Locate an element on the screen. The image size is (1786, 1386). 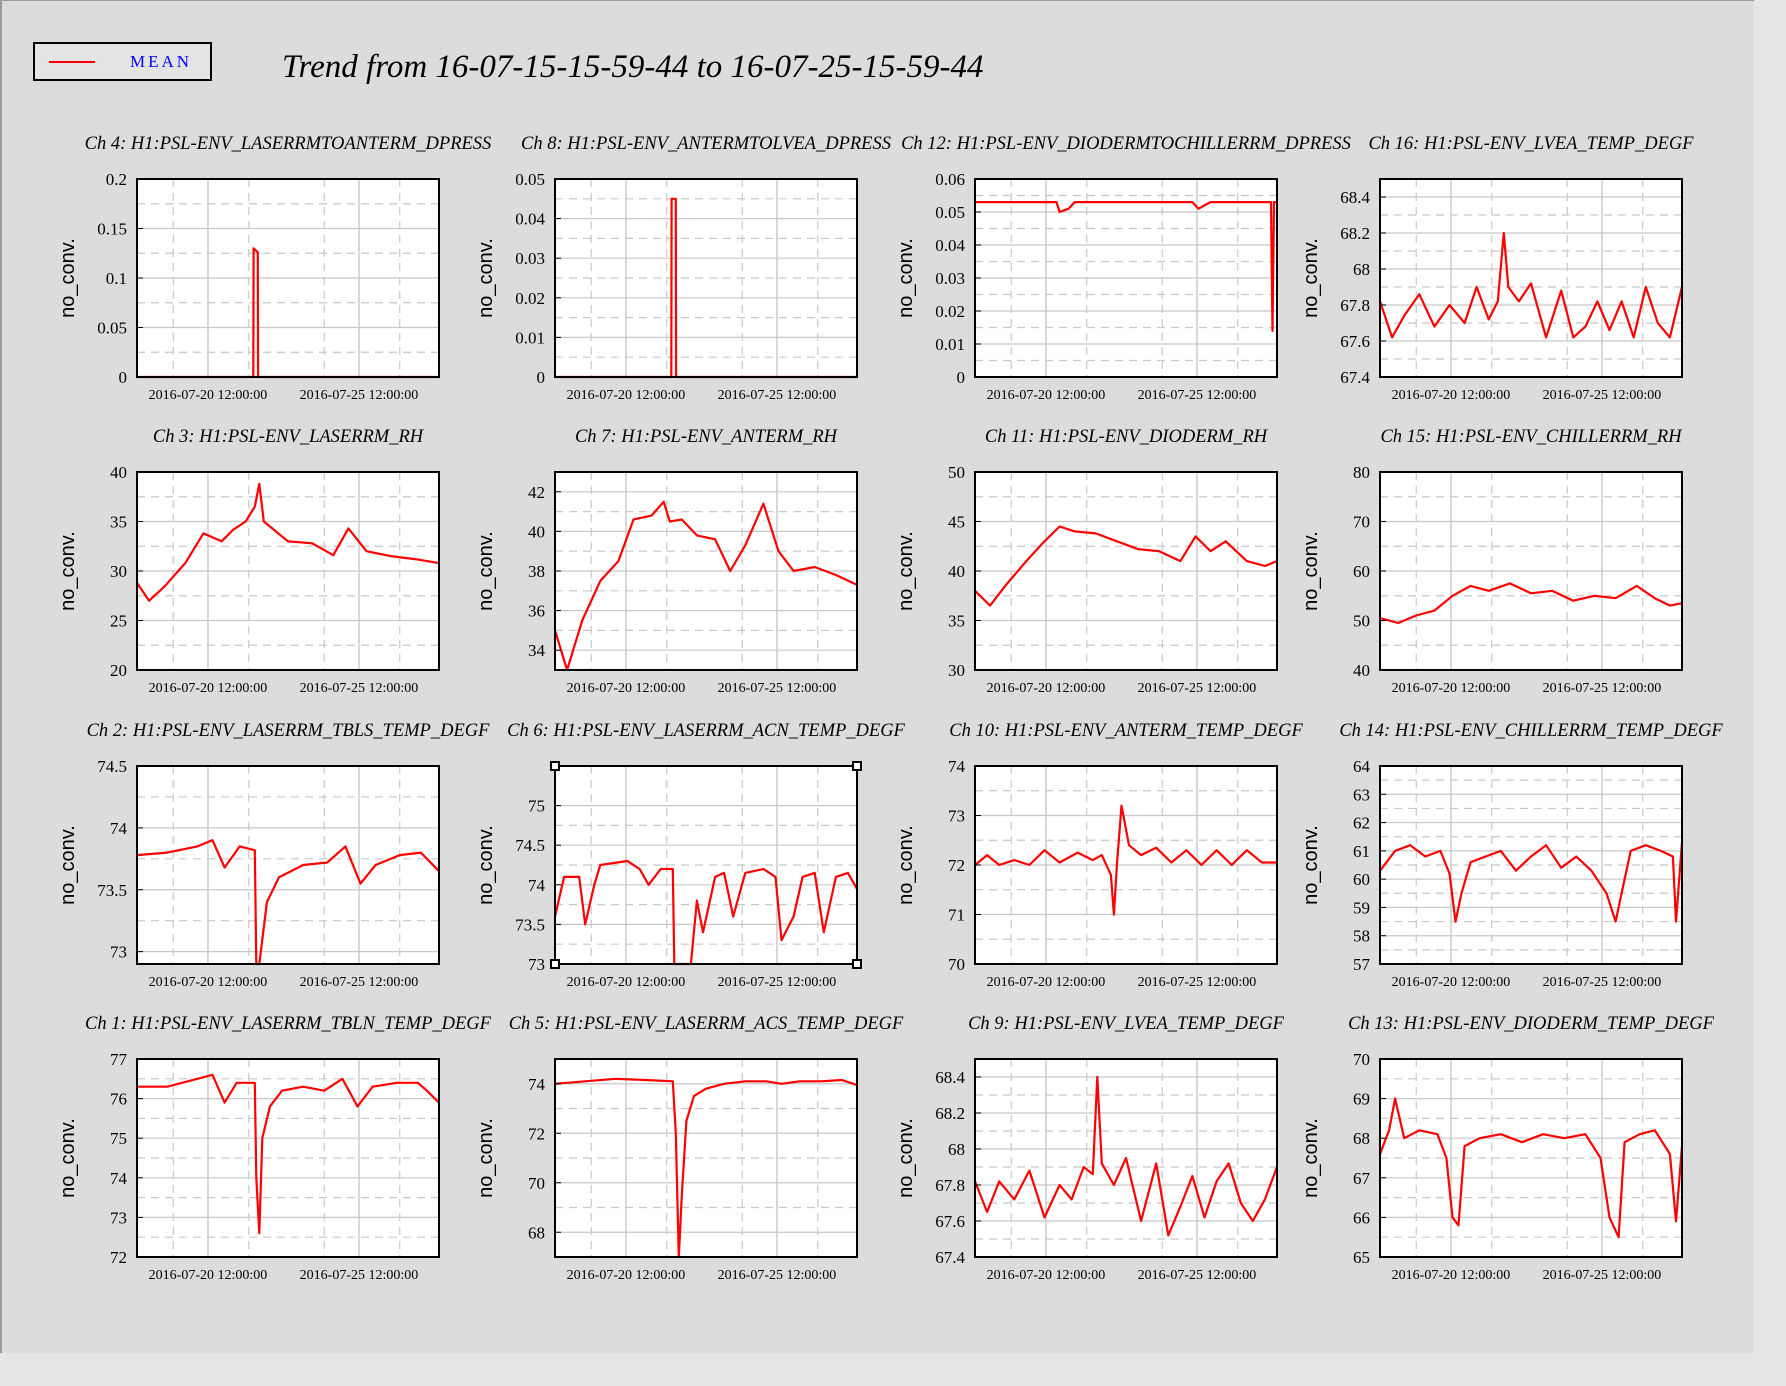
y-tick-label: 65 is located at coordinates (1361, 1257).